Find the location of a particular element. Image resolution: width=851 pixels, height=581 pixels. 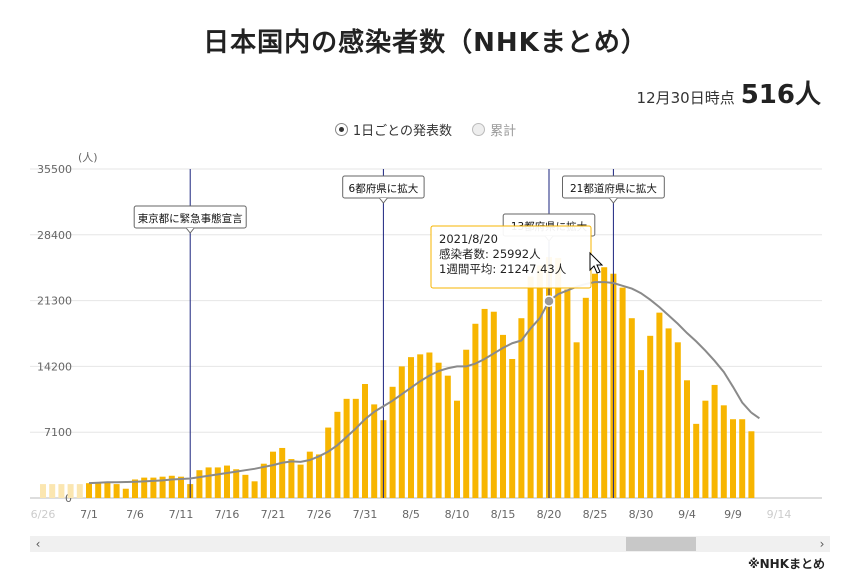

y-axis-unit: (人) is located at coordinates (88, 157).